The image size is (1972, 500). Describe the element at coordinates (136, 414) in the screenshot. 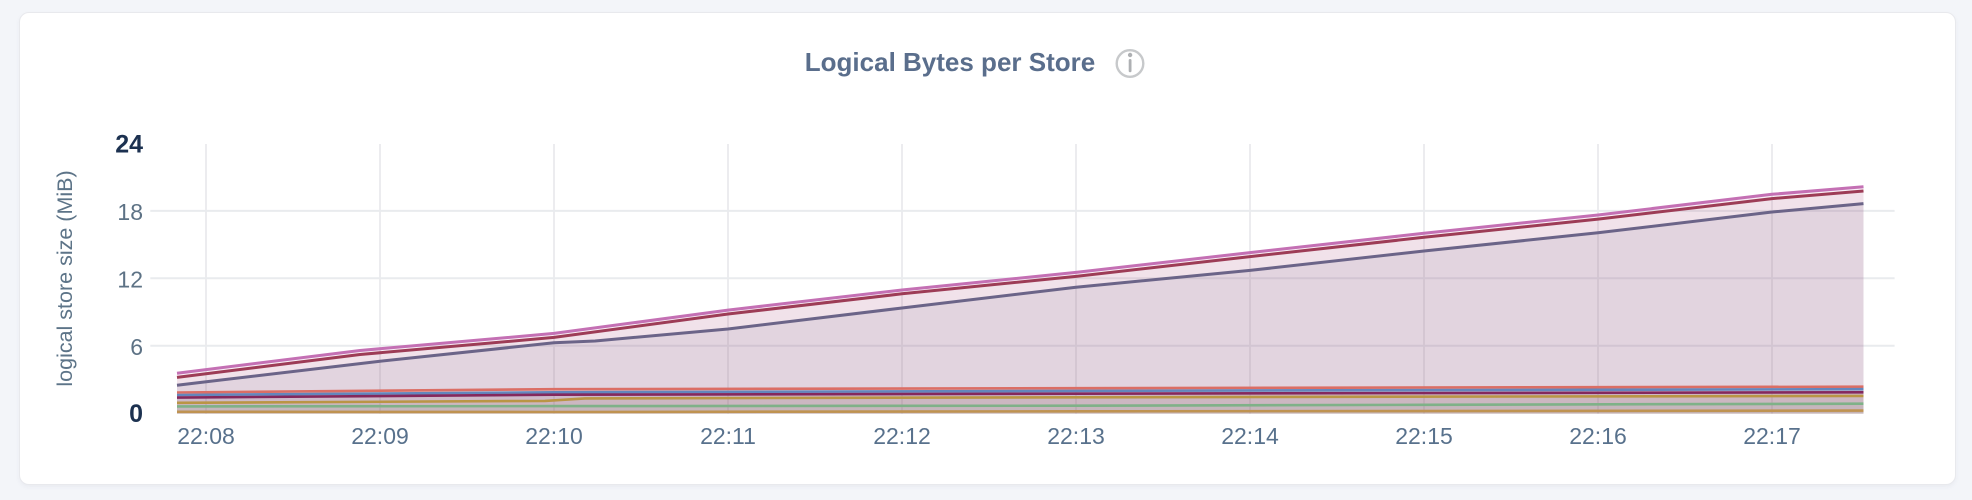

I see `svg-text: 0` at that location.